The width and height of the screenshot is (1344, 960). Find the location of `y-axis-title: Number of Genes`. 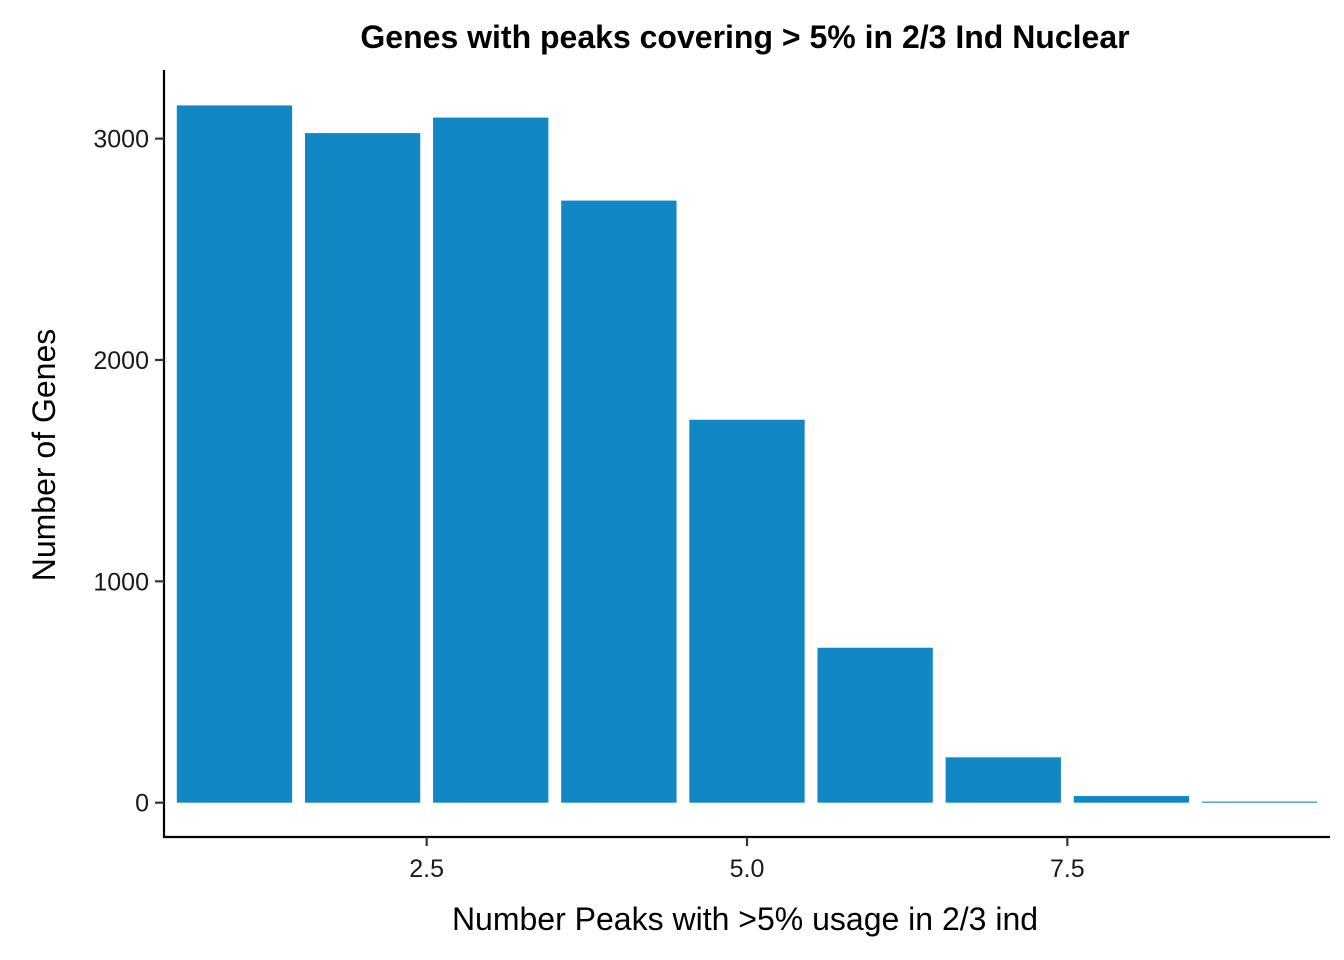

y-axis-title: Number of Genes is located at coordinates (44, 455).